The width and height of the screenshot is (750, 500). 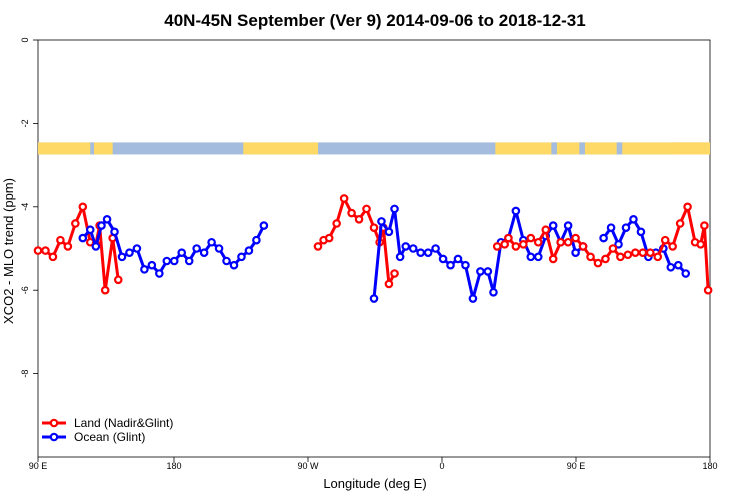 What do you see at coordinates (308, 466) in the screenshot?
I see `x-tick-label: 90 W` at bounding box center [308, 466].